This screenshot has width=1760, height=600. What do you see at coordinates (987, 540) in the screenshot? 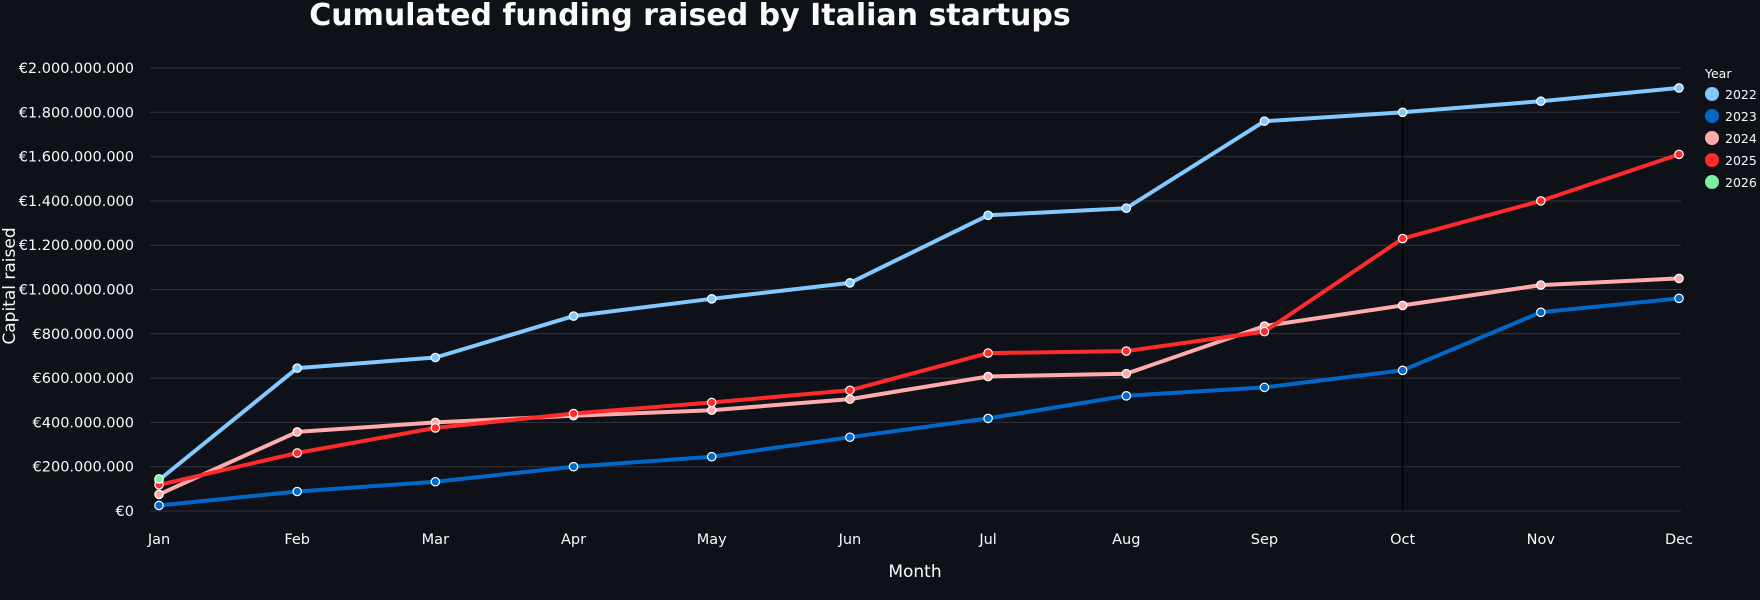
I see `x-tick-label: Jul` at bounding box center [987, 540].